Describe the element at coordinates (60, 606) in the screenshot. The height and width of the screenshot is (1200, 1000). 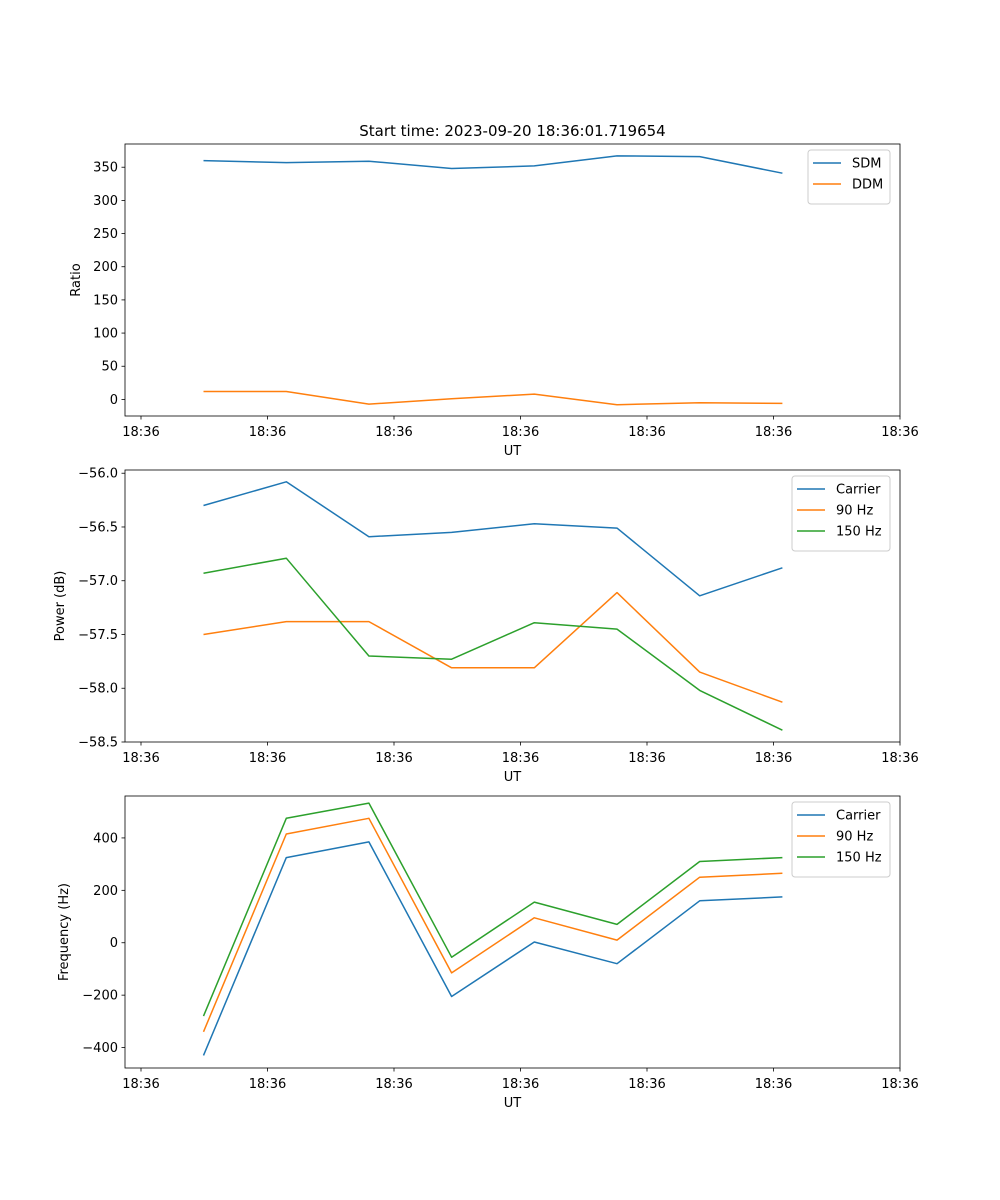
I see `y-axis-label: Power (dB)` at that location.